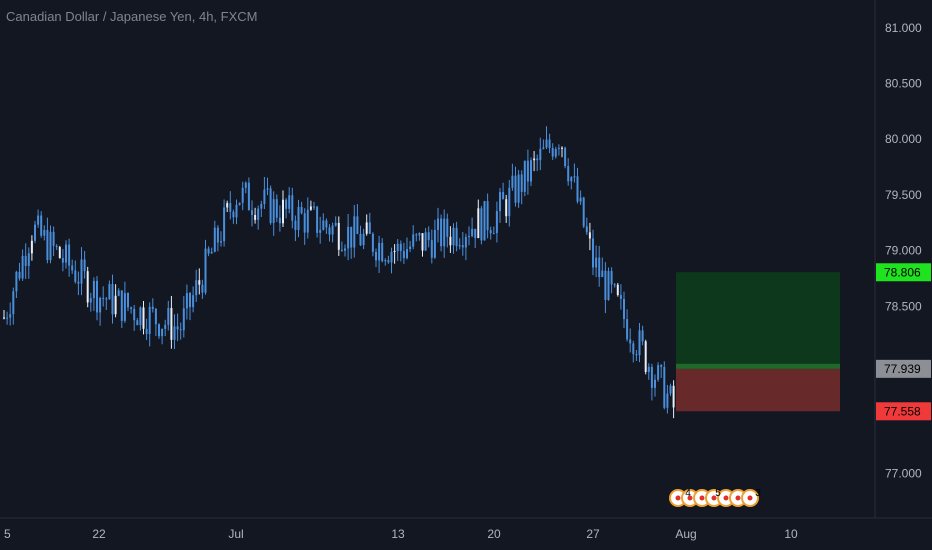  Describe the element at coordinates (758, 390) in the screenshot. I see `stop-zone` at that location.